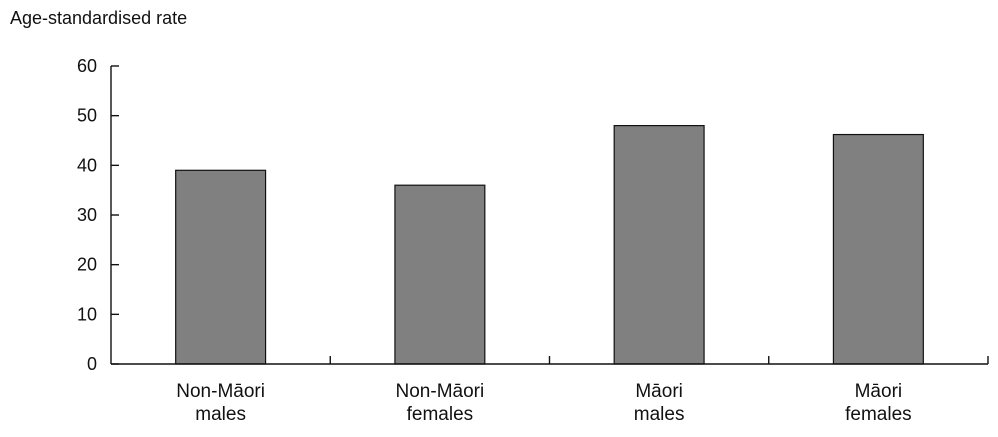 The width and height of the screenshot is (998, 437). What do you see at coordinates (87, 66) in the screenshot?
I see `y-tick-label: 60` at bounding box center [87, 66].